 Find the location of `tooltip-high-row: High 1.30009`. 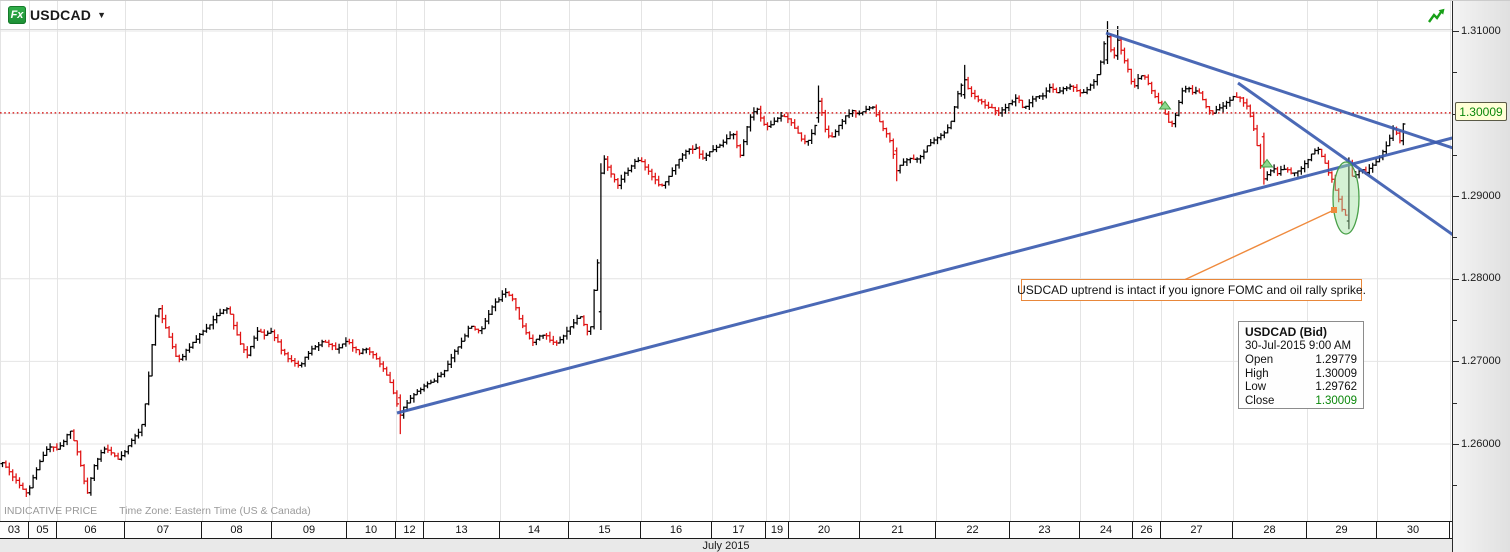

tooltip-high-row: High 1.30009 is located at coordinates (1301, 373).